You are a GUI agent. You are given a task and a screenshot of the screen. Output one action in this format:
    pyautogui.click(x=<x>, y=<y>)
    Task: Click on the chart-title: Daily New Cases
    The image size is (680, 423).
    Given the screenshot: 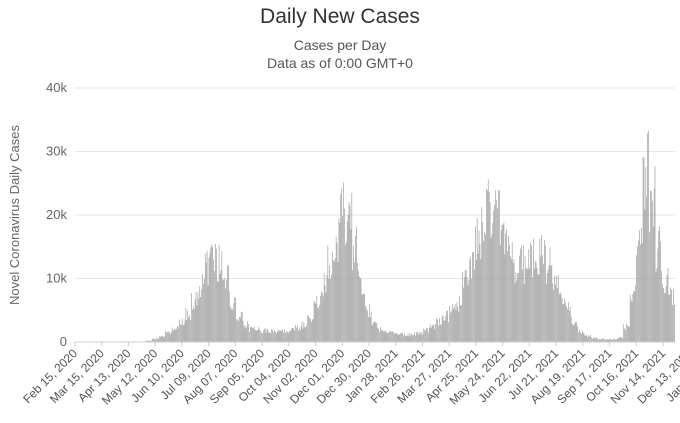 What is the action you would take?
    pyautogui.click(x=340, y=16)
    